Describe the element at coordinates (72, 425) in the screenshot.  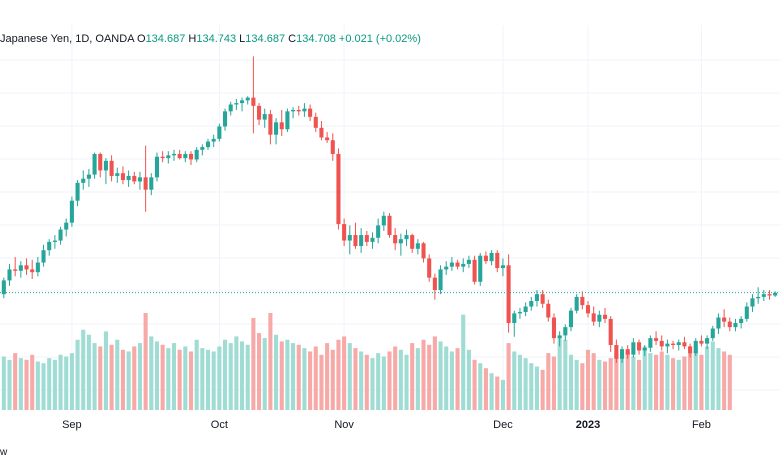
I see `x-tick-label: Sep` at that location.